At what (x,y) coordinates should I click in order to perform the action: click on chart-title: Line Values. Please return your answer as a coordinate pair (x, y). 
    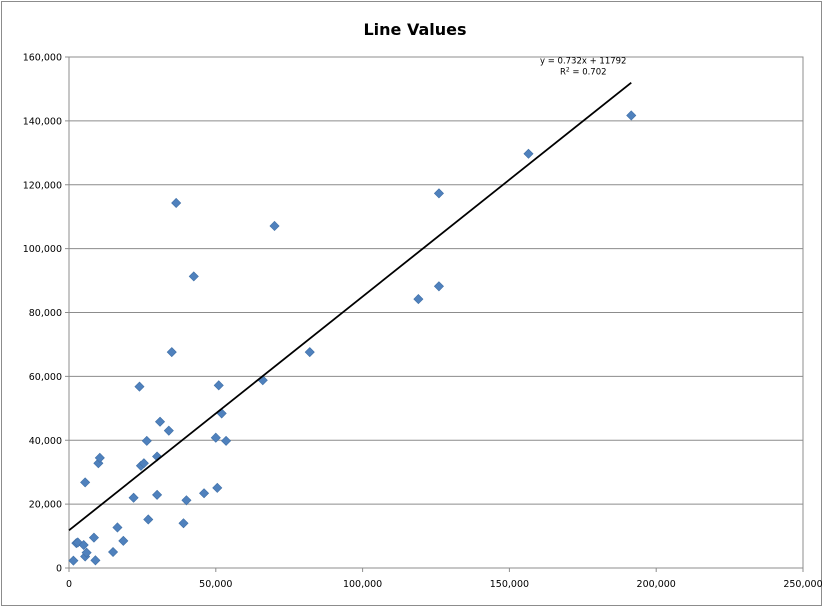
    Looking at the image, I should click on (414, 29).